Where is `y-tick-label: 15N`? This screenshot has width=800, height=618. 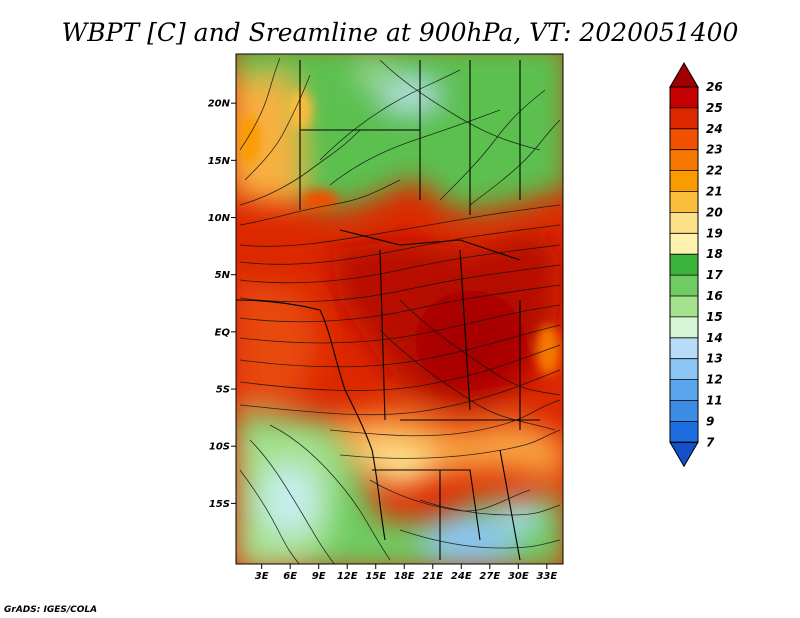 y-tick-label: 15N is located at coordinates (219, 161).